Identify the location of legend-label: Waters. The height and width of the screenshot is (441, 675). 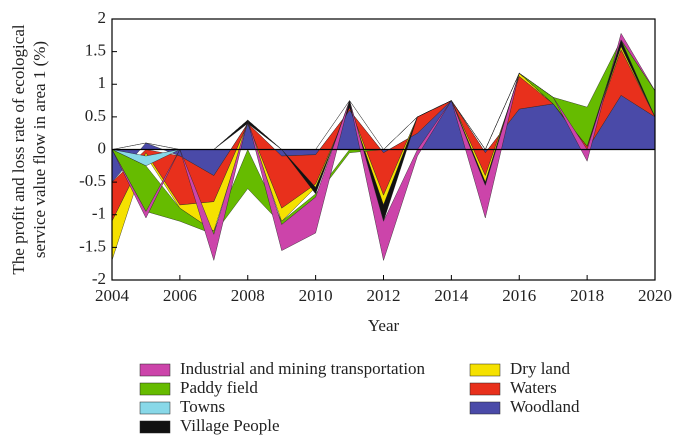
(533, 387).